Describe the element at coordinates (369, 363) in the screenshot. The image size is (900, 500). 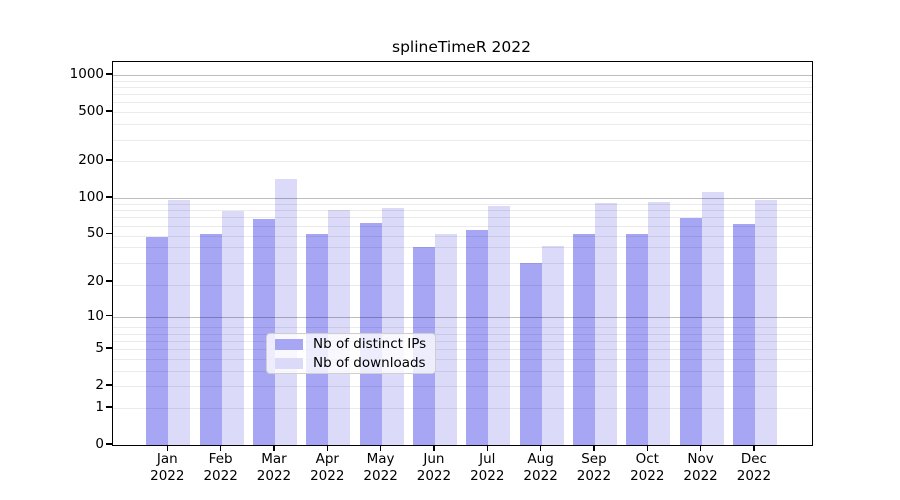
I see `legend-label-downloads: Nb of downloads` at that location.